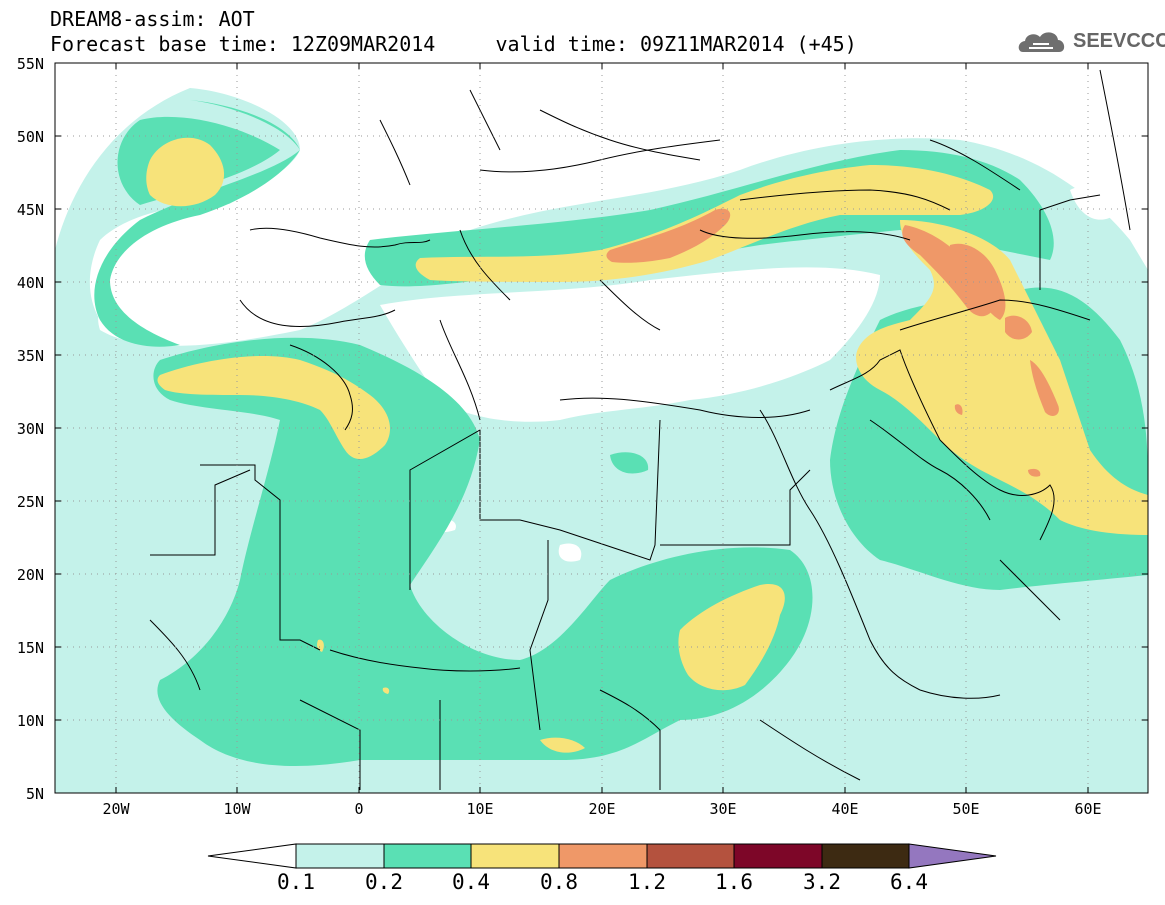 Image resolution: width=1165 pixels, height=905 pixels. I want to click on lon-label: 0, so click(359, 809).